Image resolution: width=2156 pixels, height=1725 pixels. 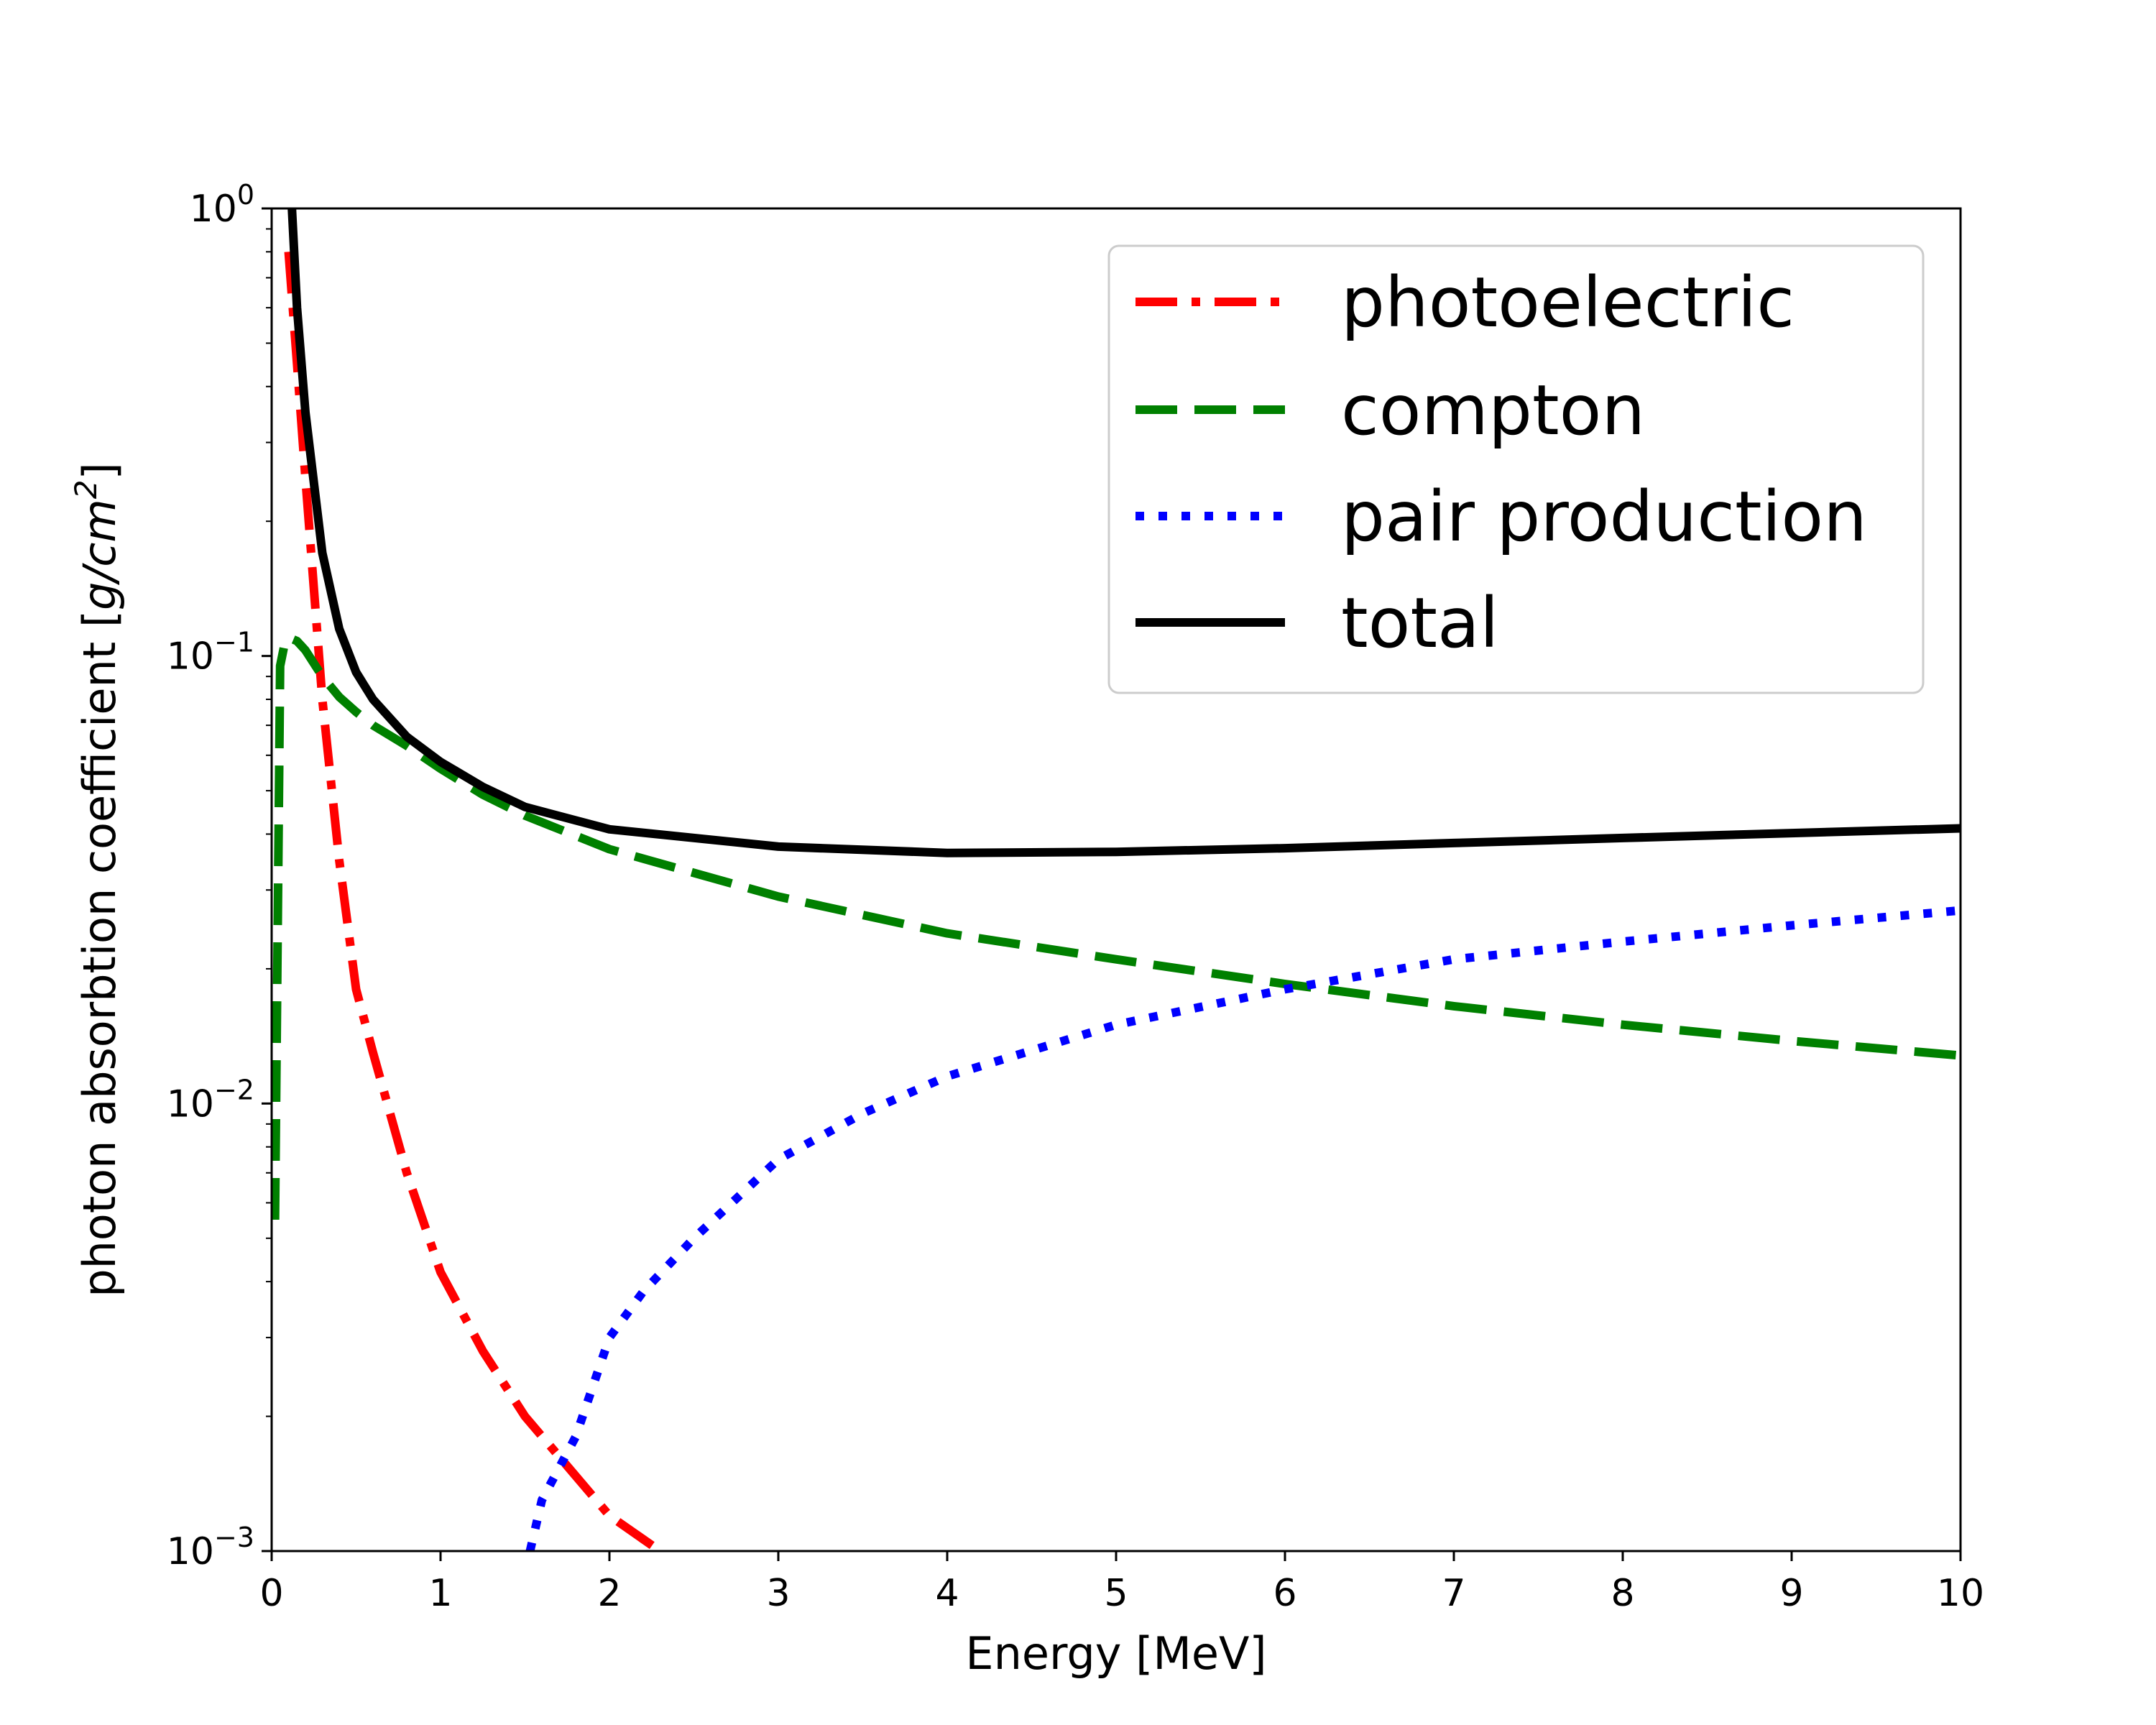 What do you see at coordinates (1493, 410) in the screenshot?
I see `legend-label: compton` at bounding box center [1493, 410].